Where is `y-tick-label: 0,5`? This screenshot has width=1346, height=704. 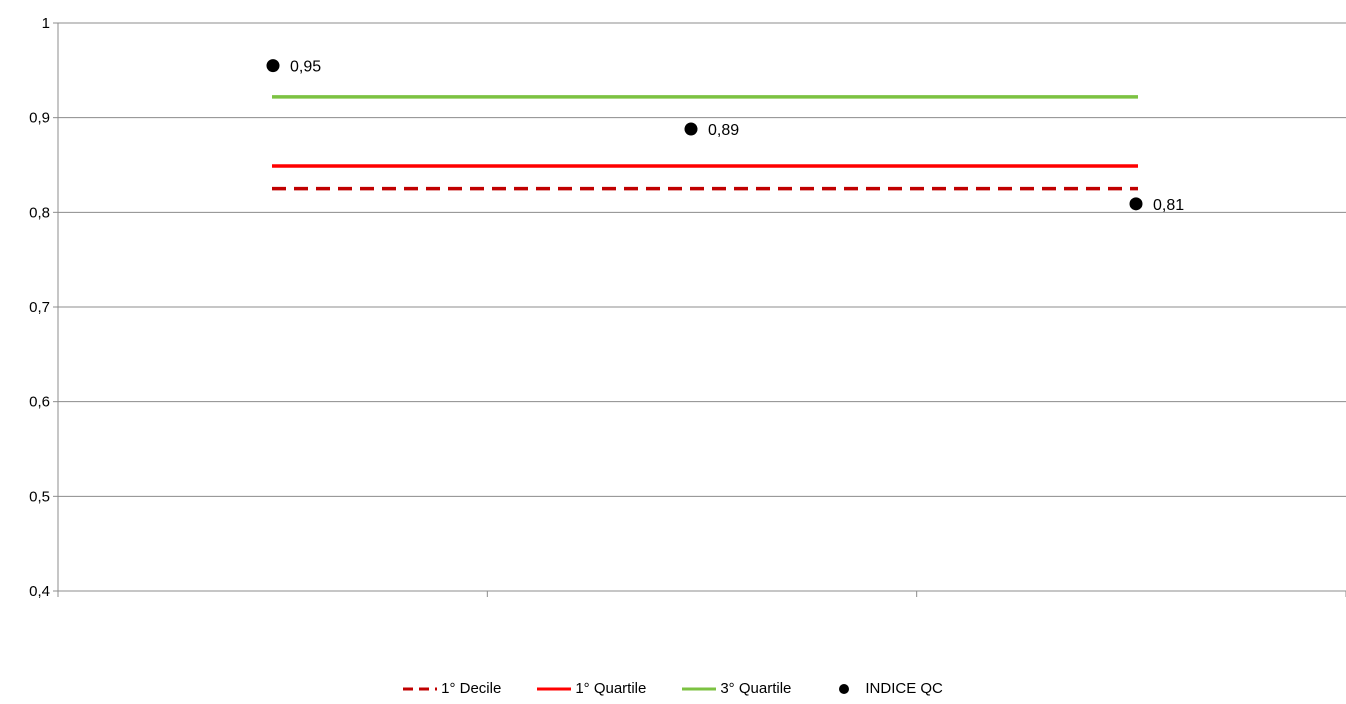 y-tick-label: 0,5 is located at coordinates (39, 496).